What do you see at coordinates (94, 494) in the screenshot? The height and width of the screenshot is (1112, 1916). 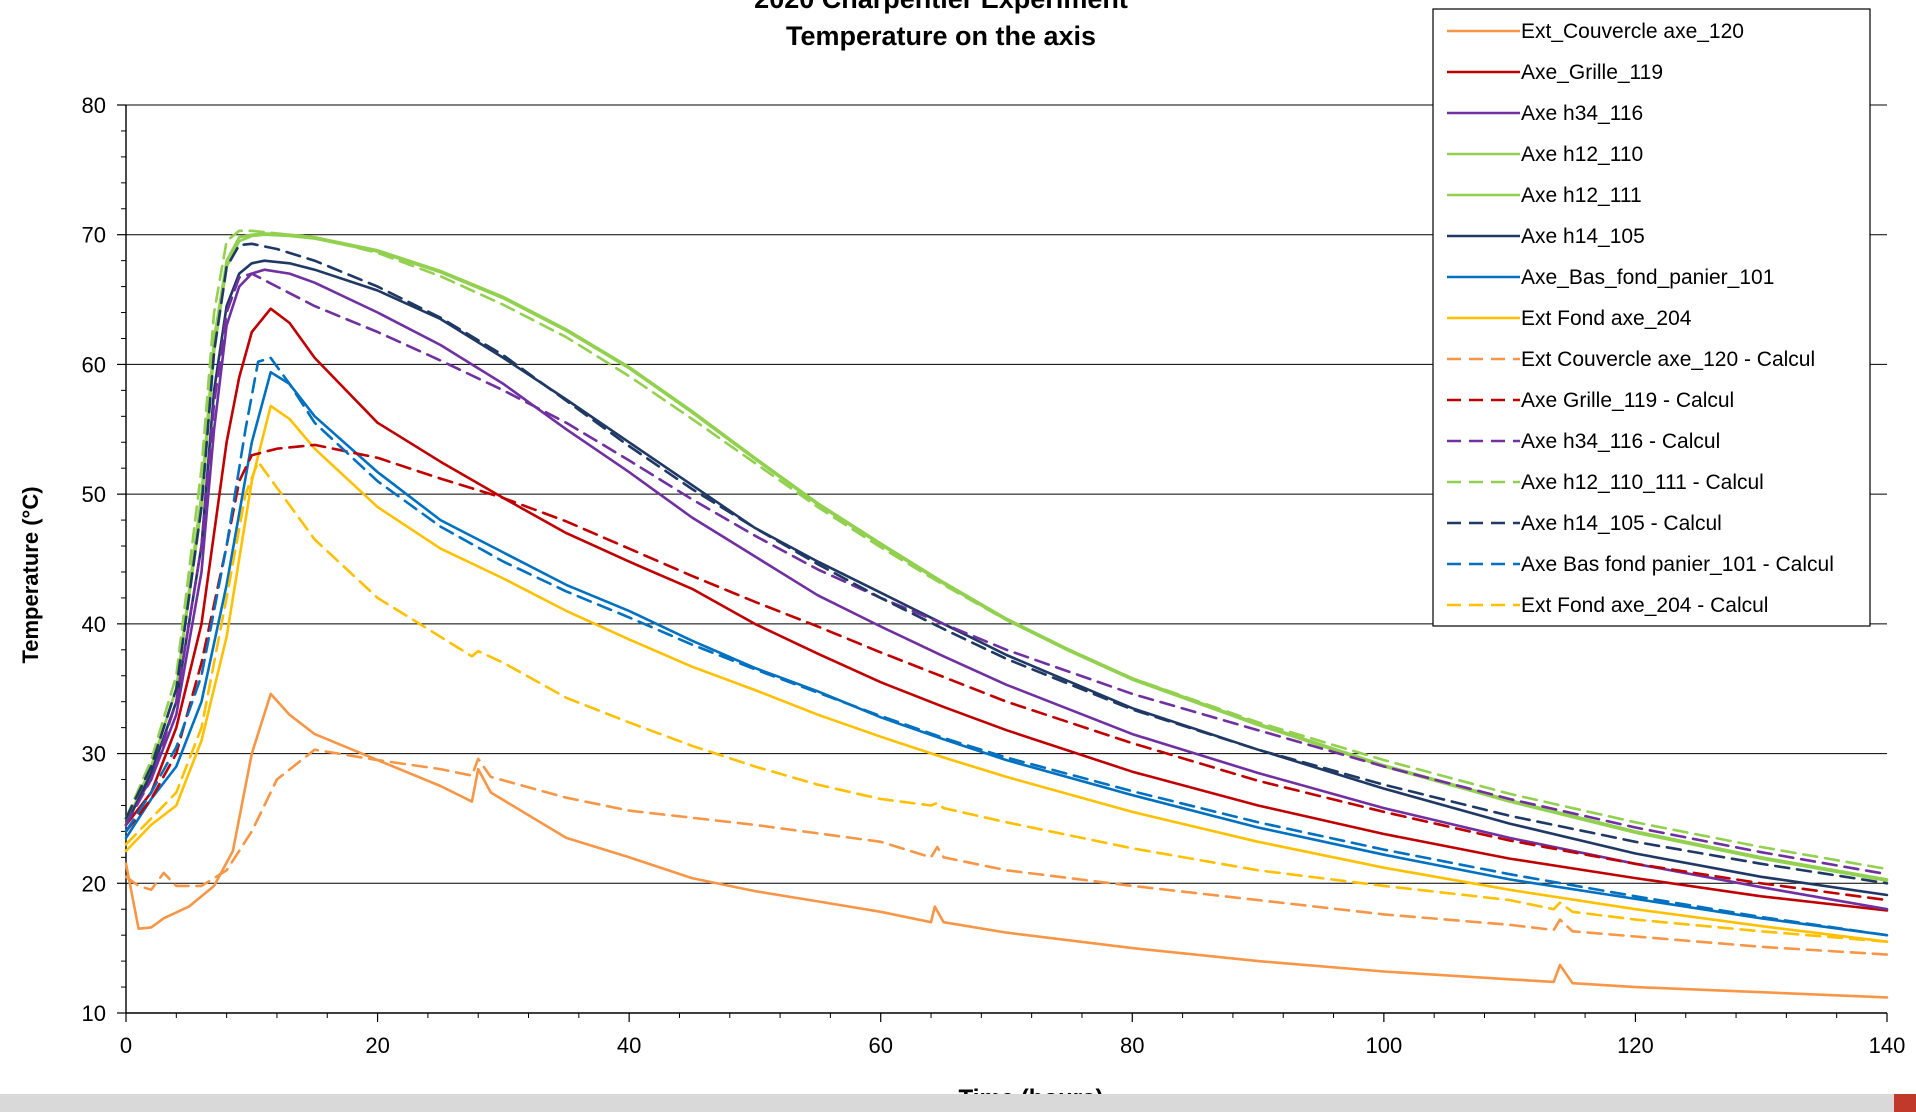 I see `y-tick-label: 50` at bounding box center [94, 494].